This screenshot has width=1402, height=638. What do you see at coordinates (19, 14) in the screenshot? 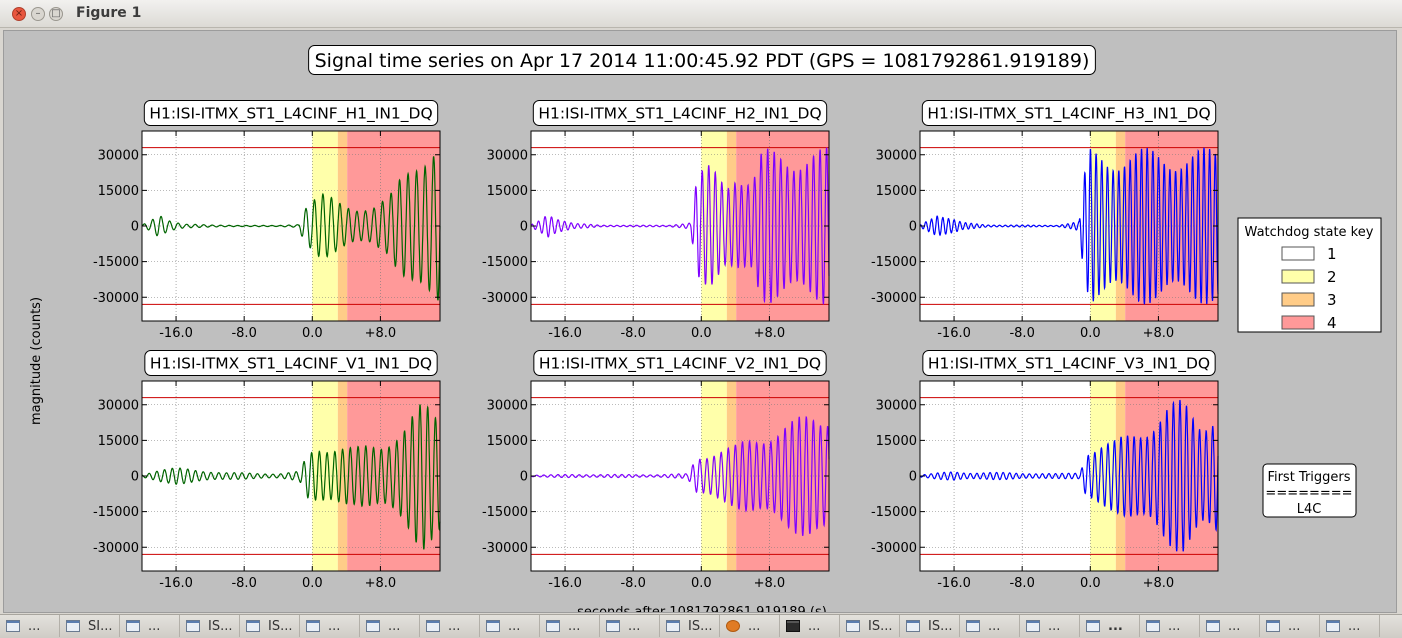
I see `close-window-button: ×` at bounding box center [19, 14].